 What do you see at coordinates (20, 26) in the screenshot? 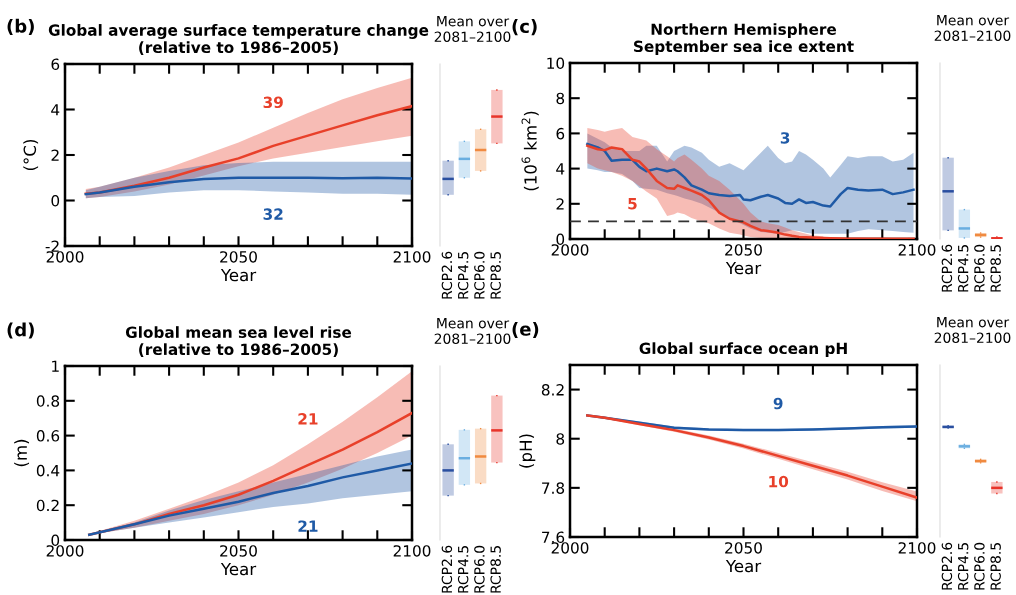
I see `text: (b)` at bounding box center [20, 26].